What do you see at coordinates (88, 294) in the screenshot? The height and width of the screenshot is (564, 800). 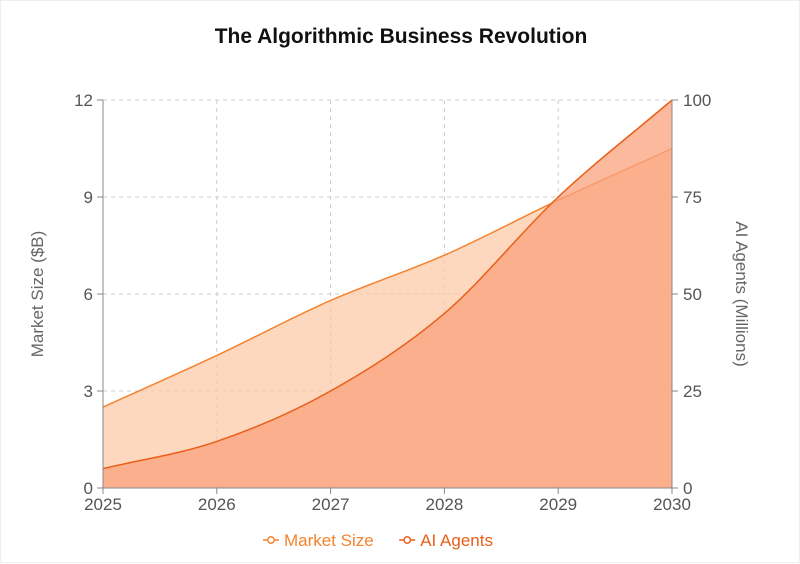 I see `left-tick-label: 6` at bounding box center [88, 294].